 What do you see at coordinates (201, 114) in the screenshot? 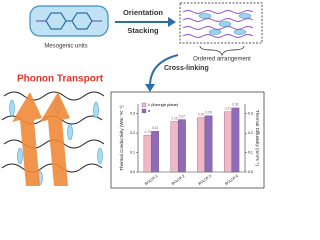
I see `value-label: 0.28` at bounding box center [201, 114].